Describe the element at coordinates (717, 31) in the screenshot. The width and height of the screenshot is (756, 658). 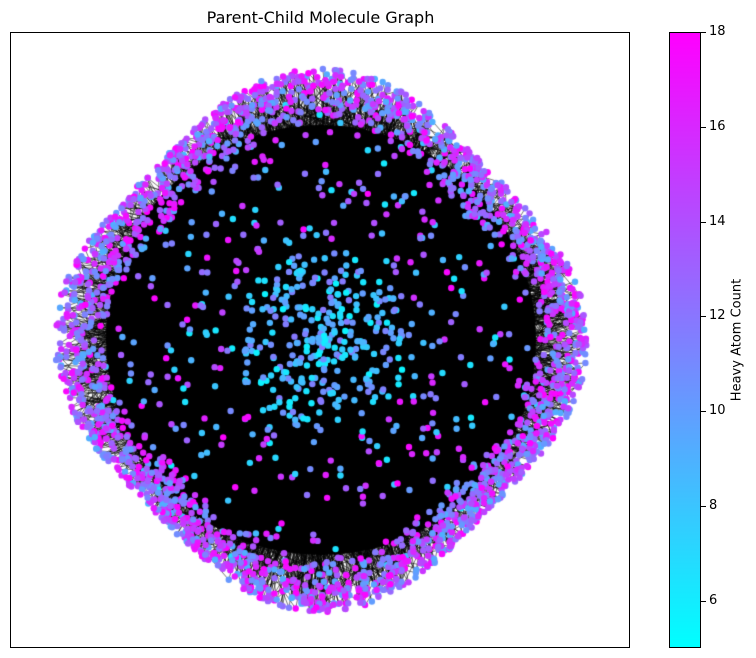
I see `colorbar-tick-label: 18` at that location.